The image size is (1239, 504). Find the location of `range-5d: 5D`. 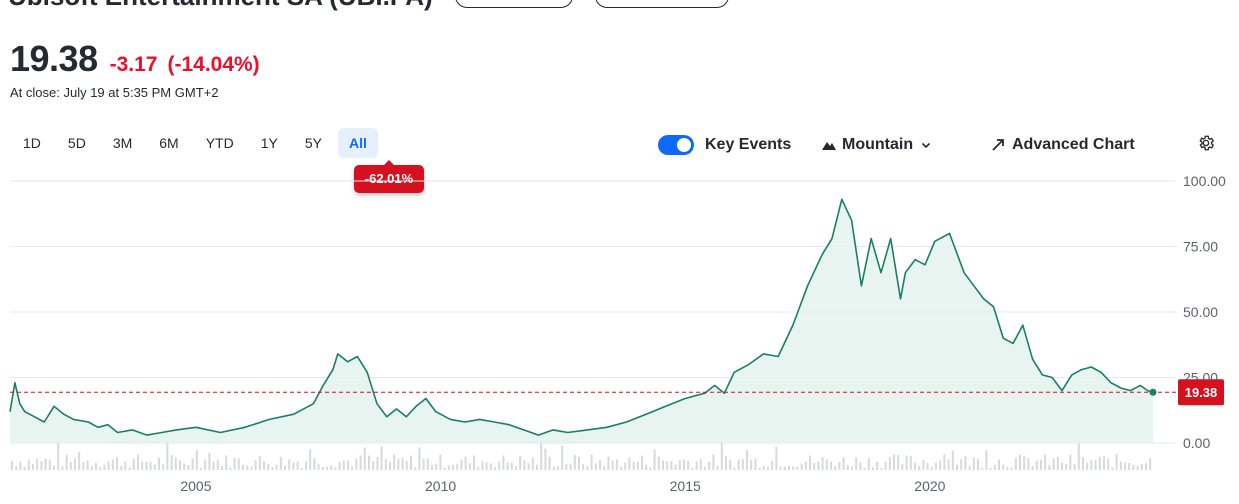

range-5d: 5D is located at coordinates (76, 143).